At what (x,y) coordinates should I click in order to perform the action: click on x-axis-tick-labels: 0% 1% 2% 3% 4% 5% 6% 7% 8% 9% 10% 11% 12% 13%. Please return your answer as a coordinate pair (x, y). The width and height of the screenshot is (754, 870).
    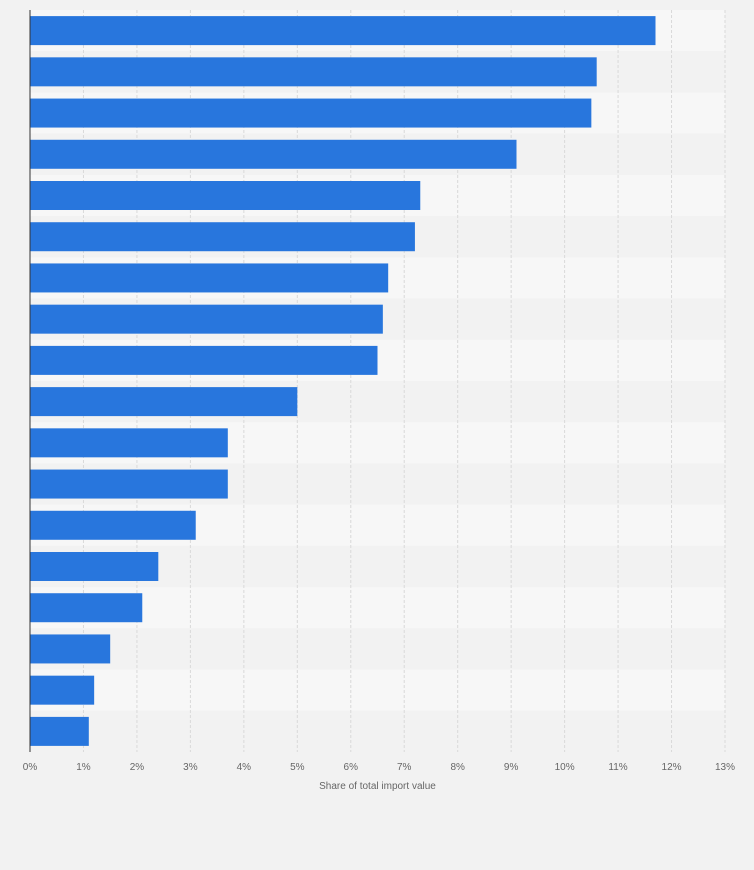
    Looking at the image, I should click on (379, 767).